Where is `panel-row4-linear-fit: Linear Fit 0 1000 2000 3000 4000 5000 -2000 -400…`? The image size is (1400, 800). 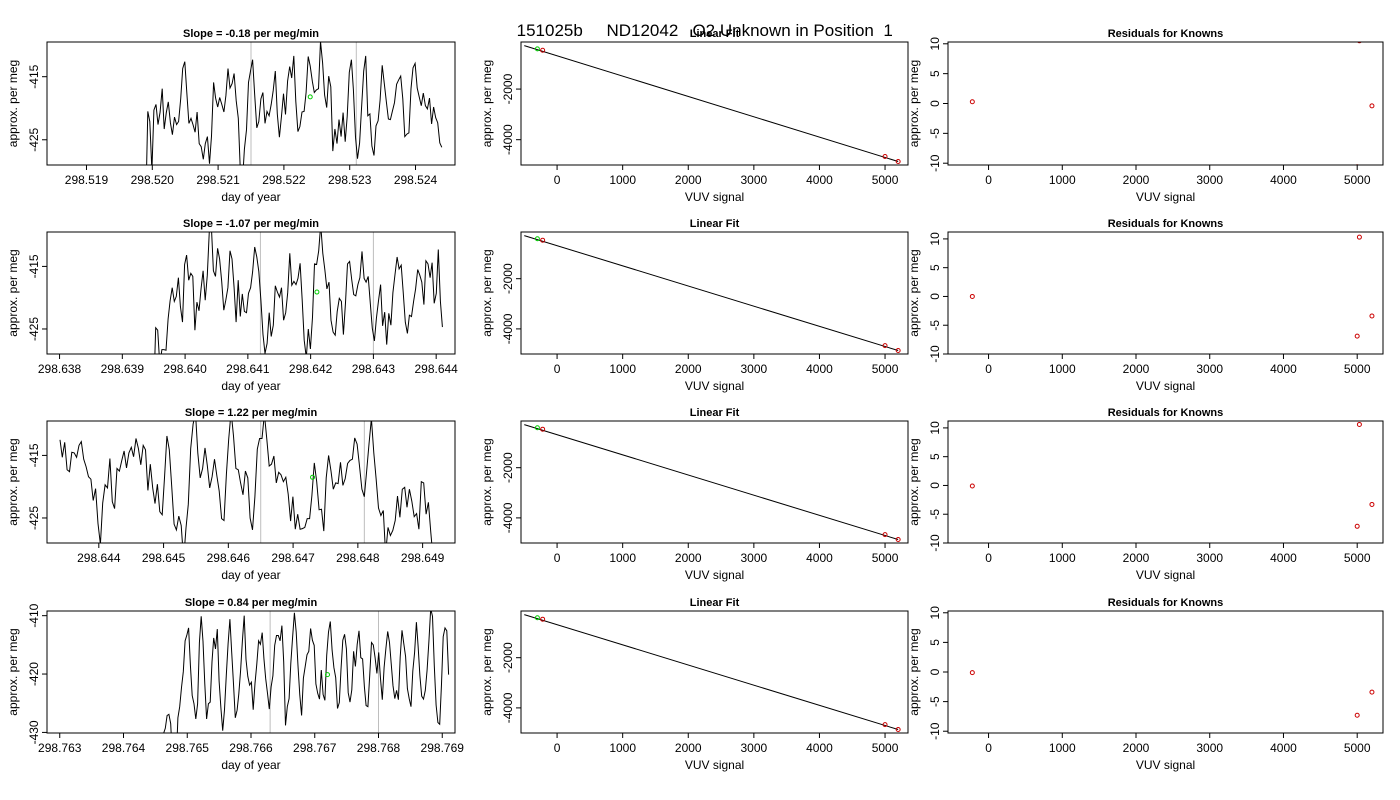
panel-row4-linear-fit: Linear Fit 0 1000 2000 3000 4000 5000 -2000 -400… is located at coordinates (694, 684).